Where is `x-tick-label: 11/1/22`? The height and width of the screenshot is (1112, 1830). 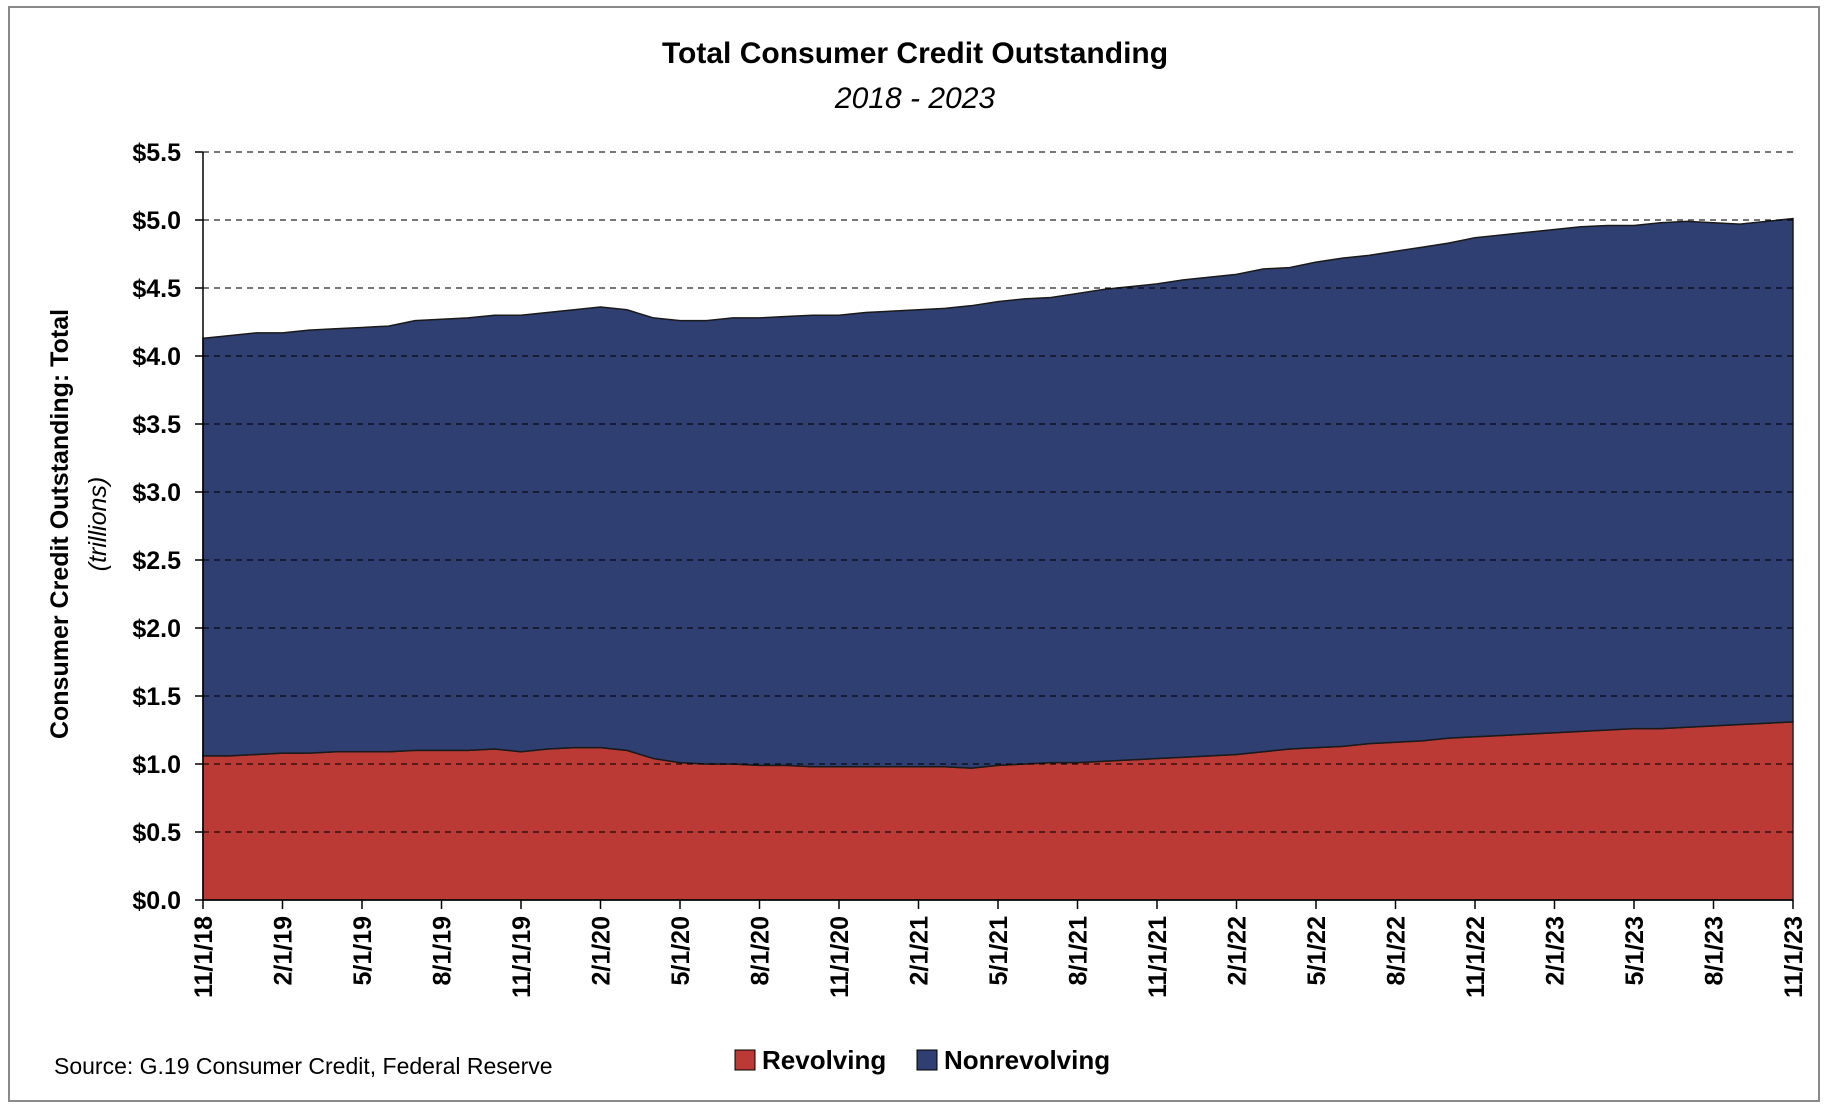
x-tick-label: 11/1/22 is located at coordinates (1476, 957).